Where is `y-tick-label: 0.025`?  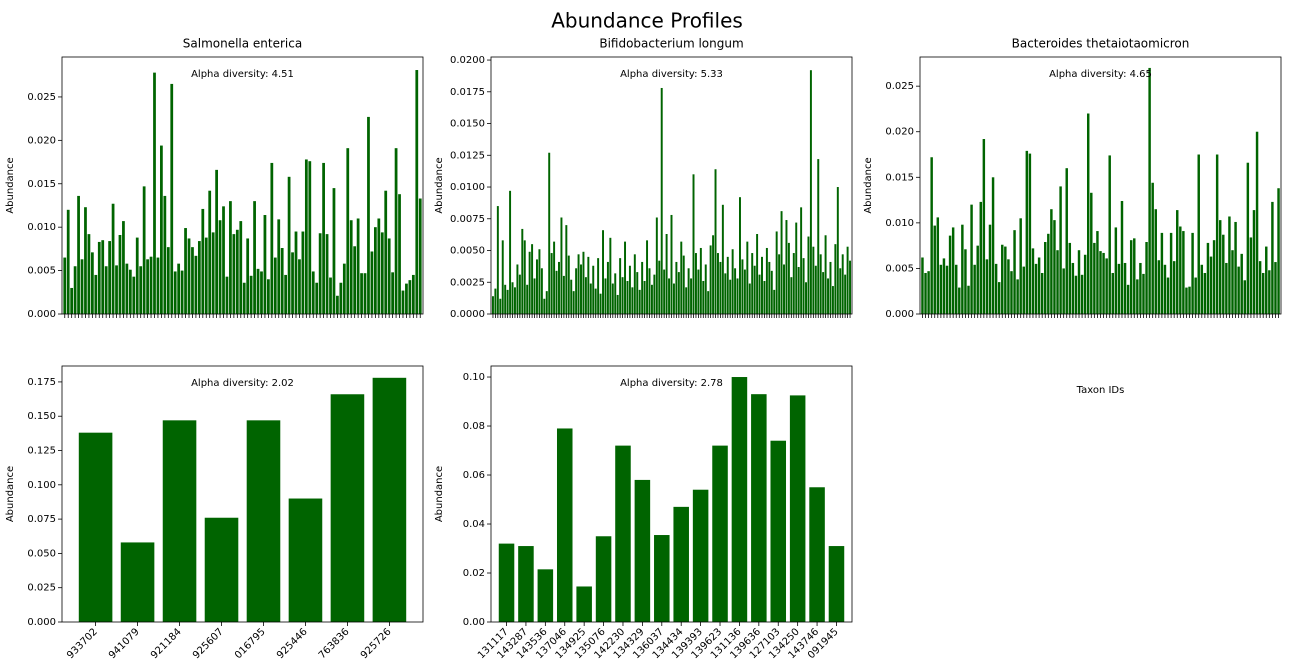
y-tick-label: 0.025 is located at coordinates (41, 97).